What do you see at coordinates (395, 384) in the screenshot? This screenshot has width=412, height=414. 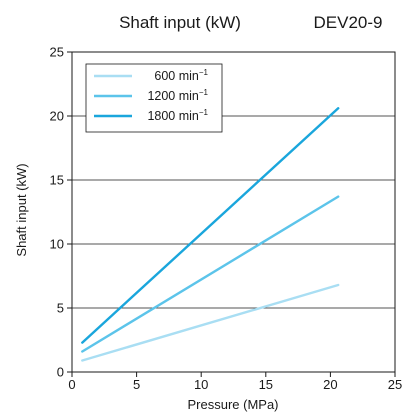 I see `x-tick-label: 25` at bounding box center [395, 384].